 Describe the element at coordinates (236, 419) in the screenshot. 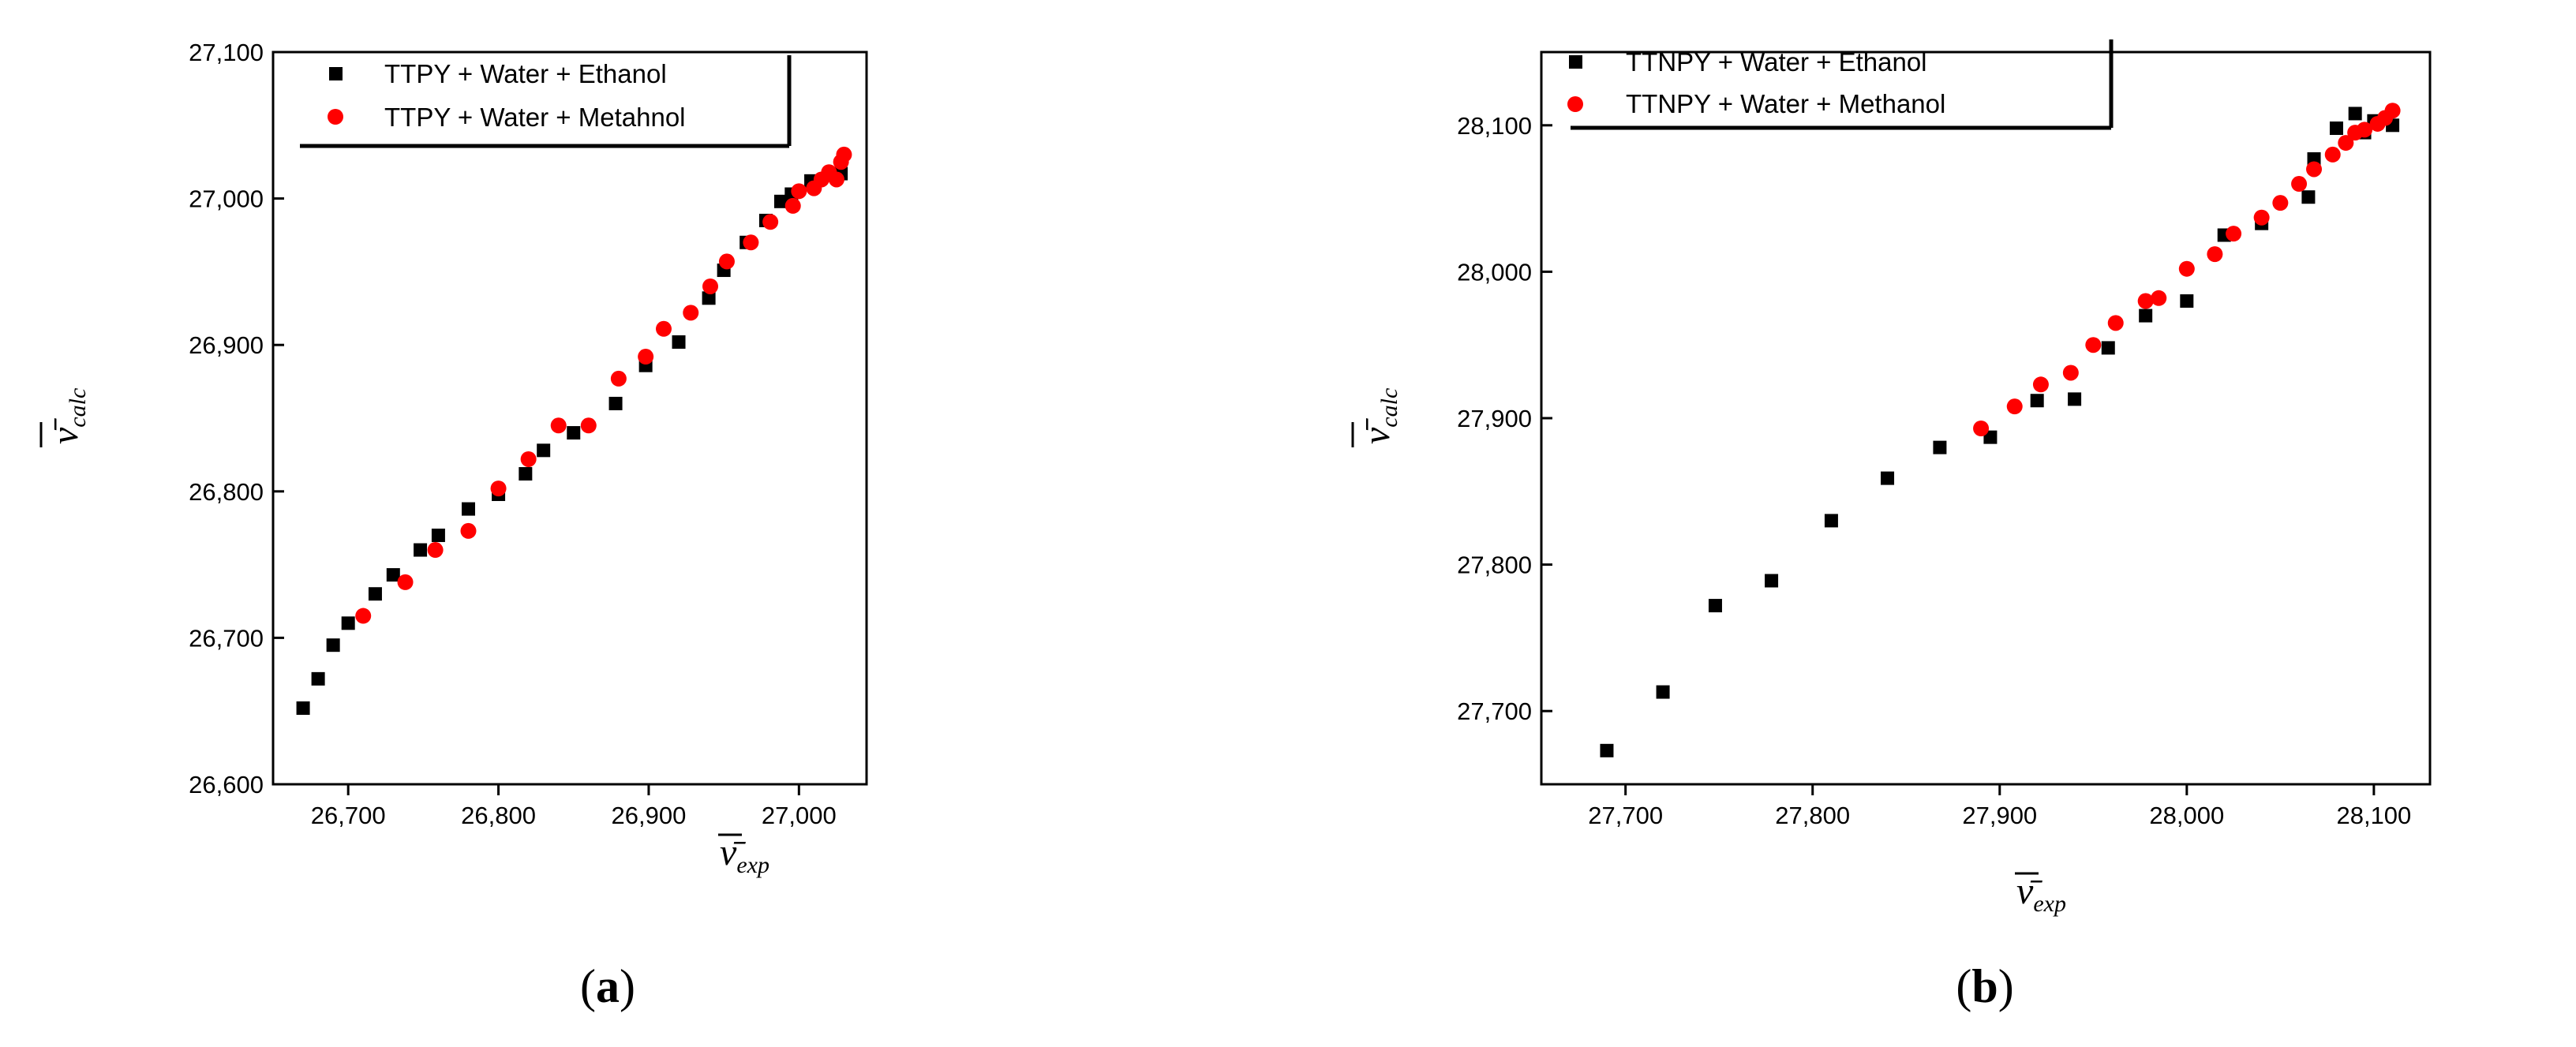

I see `y-ticks-a: 26,600 26,700 26,800 26,900 27,000 27,100` at that location.